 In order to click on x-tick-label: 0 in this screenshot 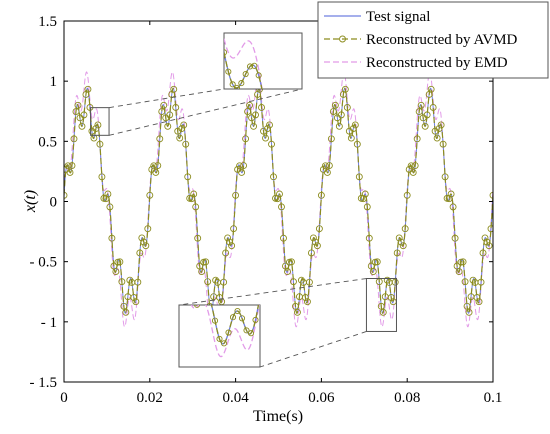, I will do `click(64, 398)`.